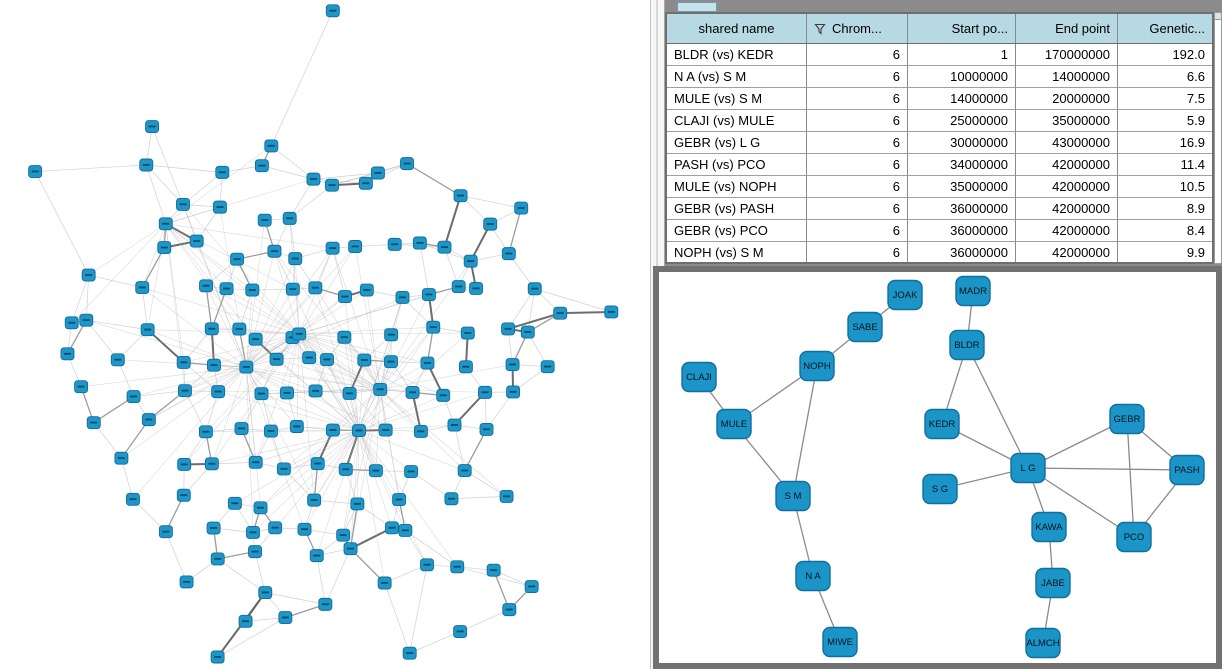 The height and width of the screenshot is (669, 1222). What do you see at coordinates (940, 489) in the screenshot?
I see `network-node: S G` at bounding box center [940, 489].